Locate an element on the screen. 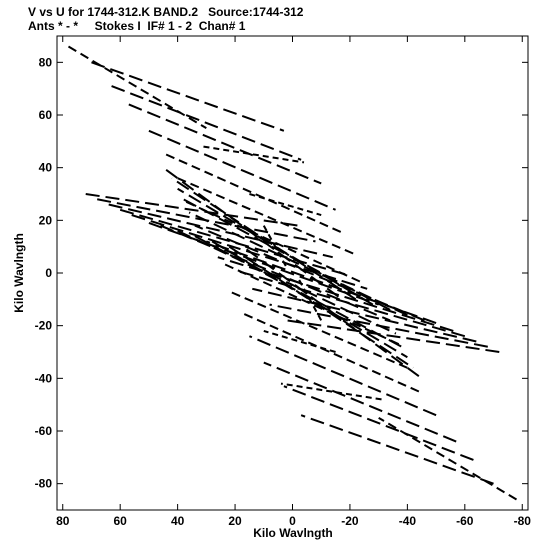 This screenshot has height=547, width=540. x-tick-label: 40 is located at coordinates (178, 521).